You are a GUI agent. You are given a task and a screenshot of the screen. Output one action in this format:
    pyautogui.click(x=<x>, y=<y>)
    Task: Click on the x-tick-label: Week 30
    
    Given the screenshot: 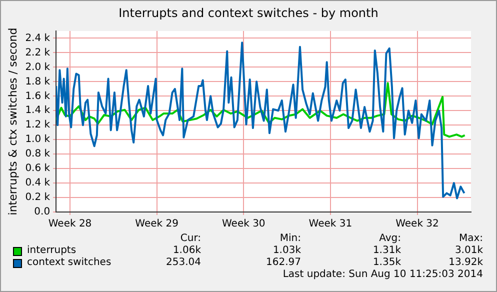 What is the action you would take?
    pyautogui.click(x=244, y=224)
    